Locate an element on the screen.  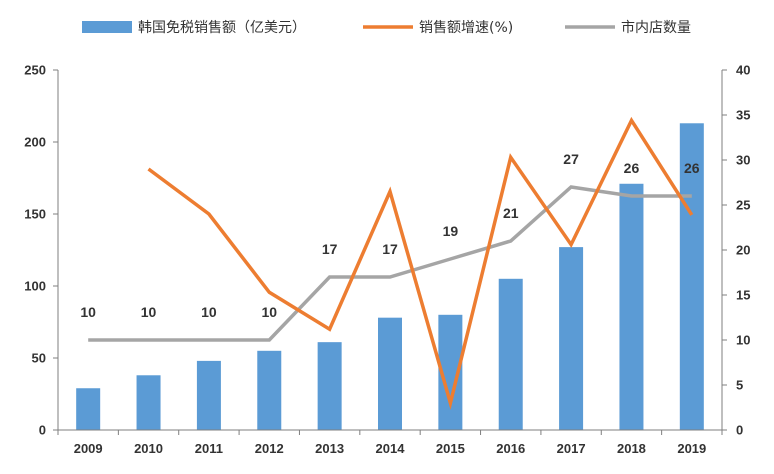
bar-2012 is located at coordinates (269, 390).